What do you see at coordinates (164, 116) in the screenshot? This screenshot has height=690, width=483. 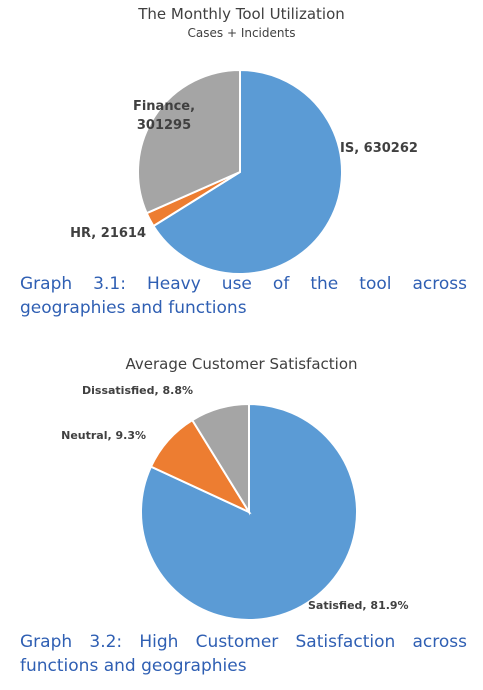 I see `pie-label-finance: Finance, 301295` at bounding box center [164, 116].